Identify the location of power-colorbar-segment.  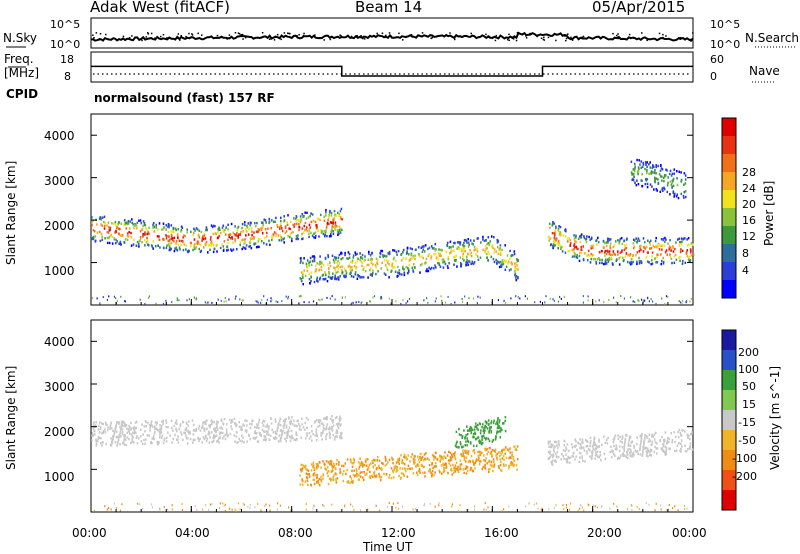
(729, 145).